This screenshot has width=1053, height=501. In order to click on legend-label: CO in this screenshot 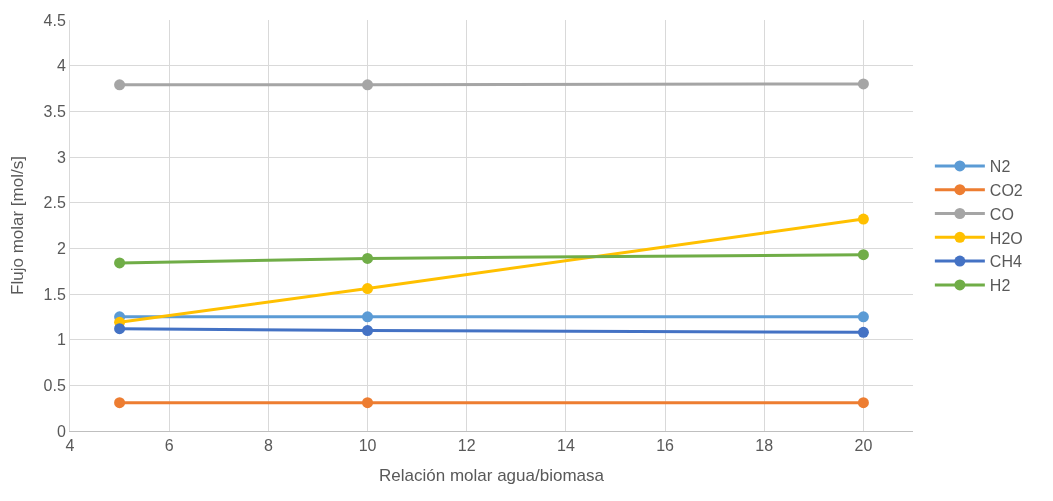, I will do `click(1001, 214)`.